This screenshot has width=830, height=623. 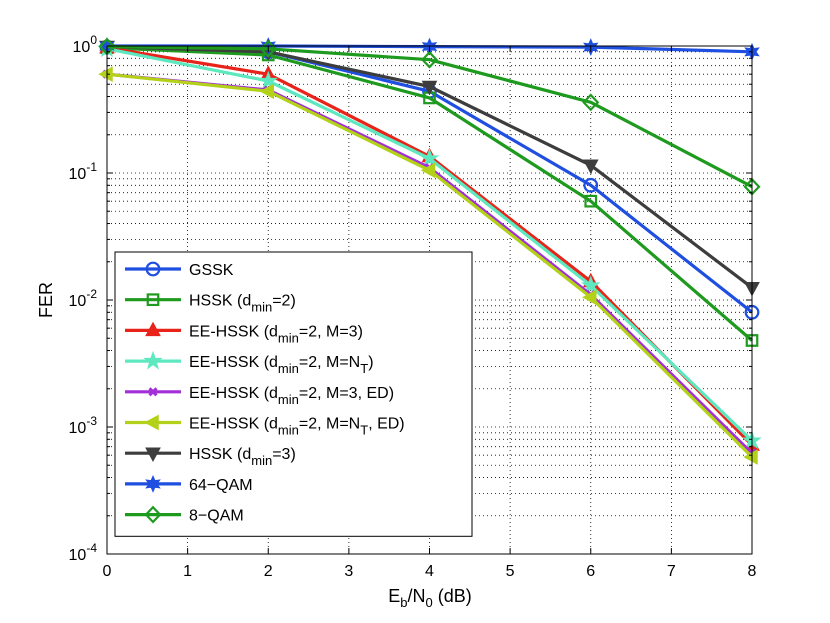 I want to click on y-axis-label: FER, so click(x=46, y=300).